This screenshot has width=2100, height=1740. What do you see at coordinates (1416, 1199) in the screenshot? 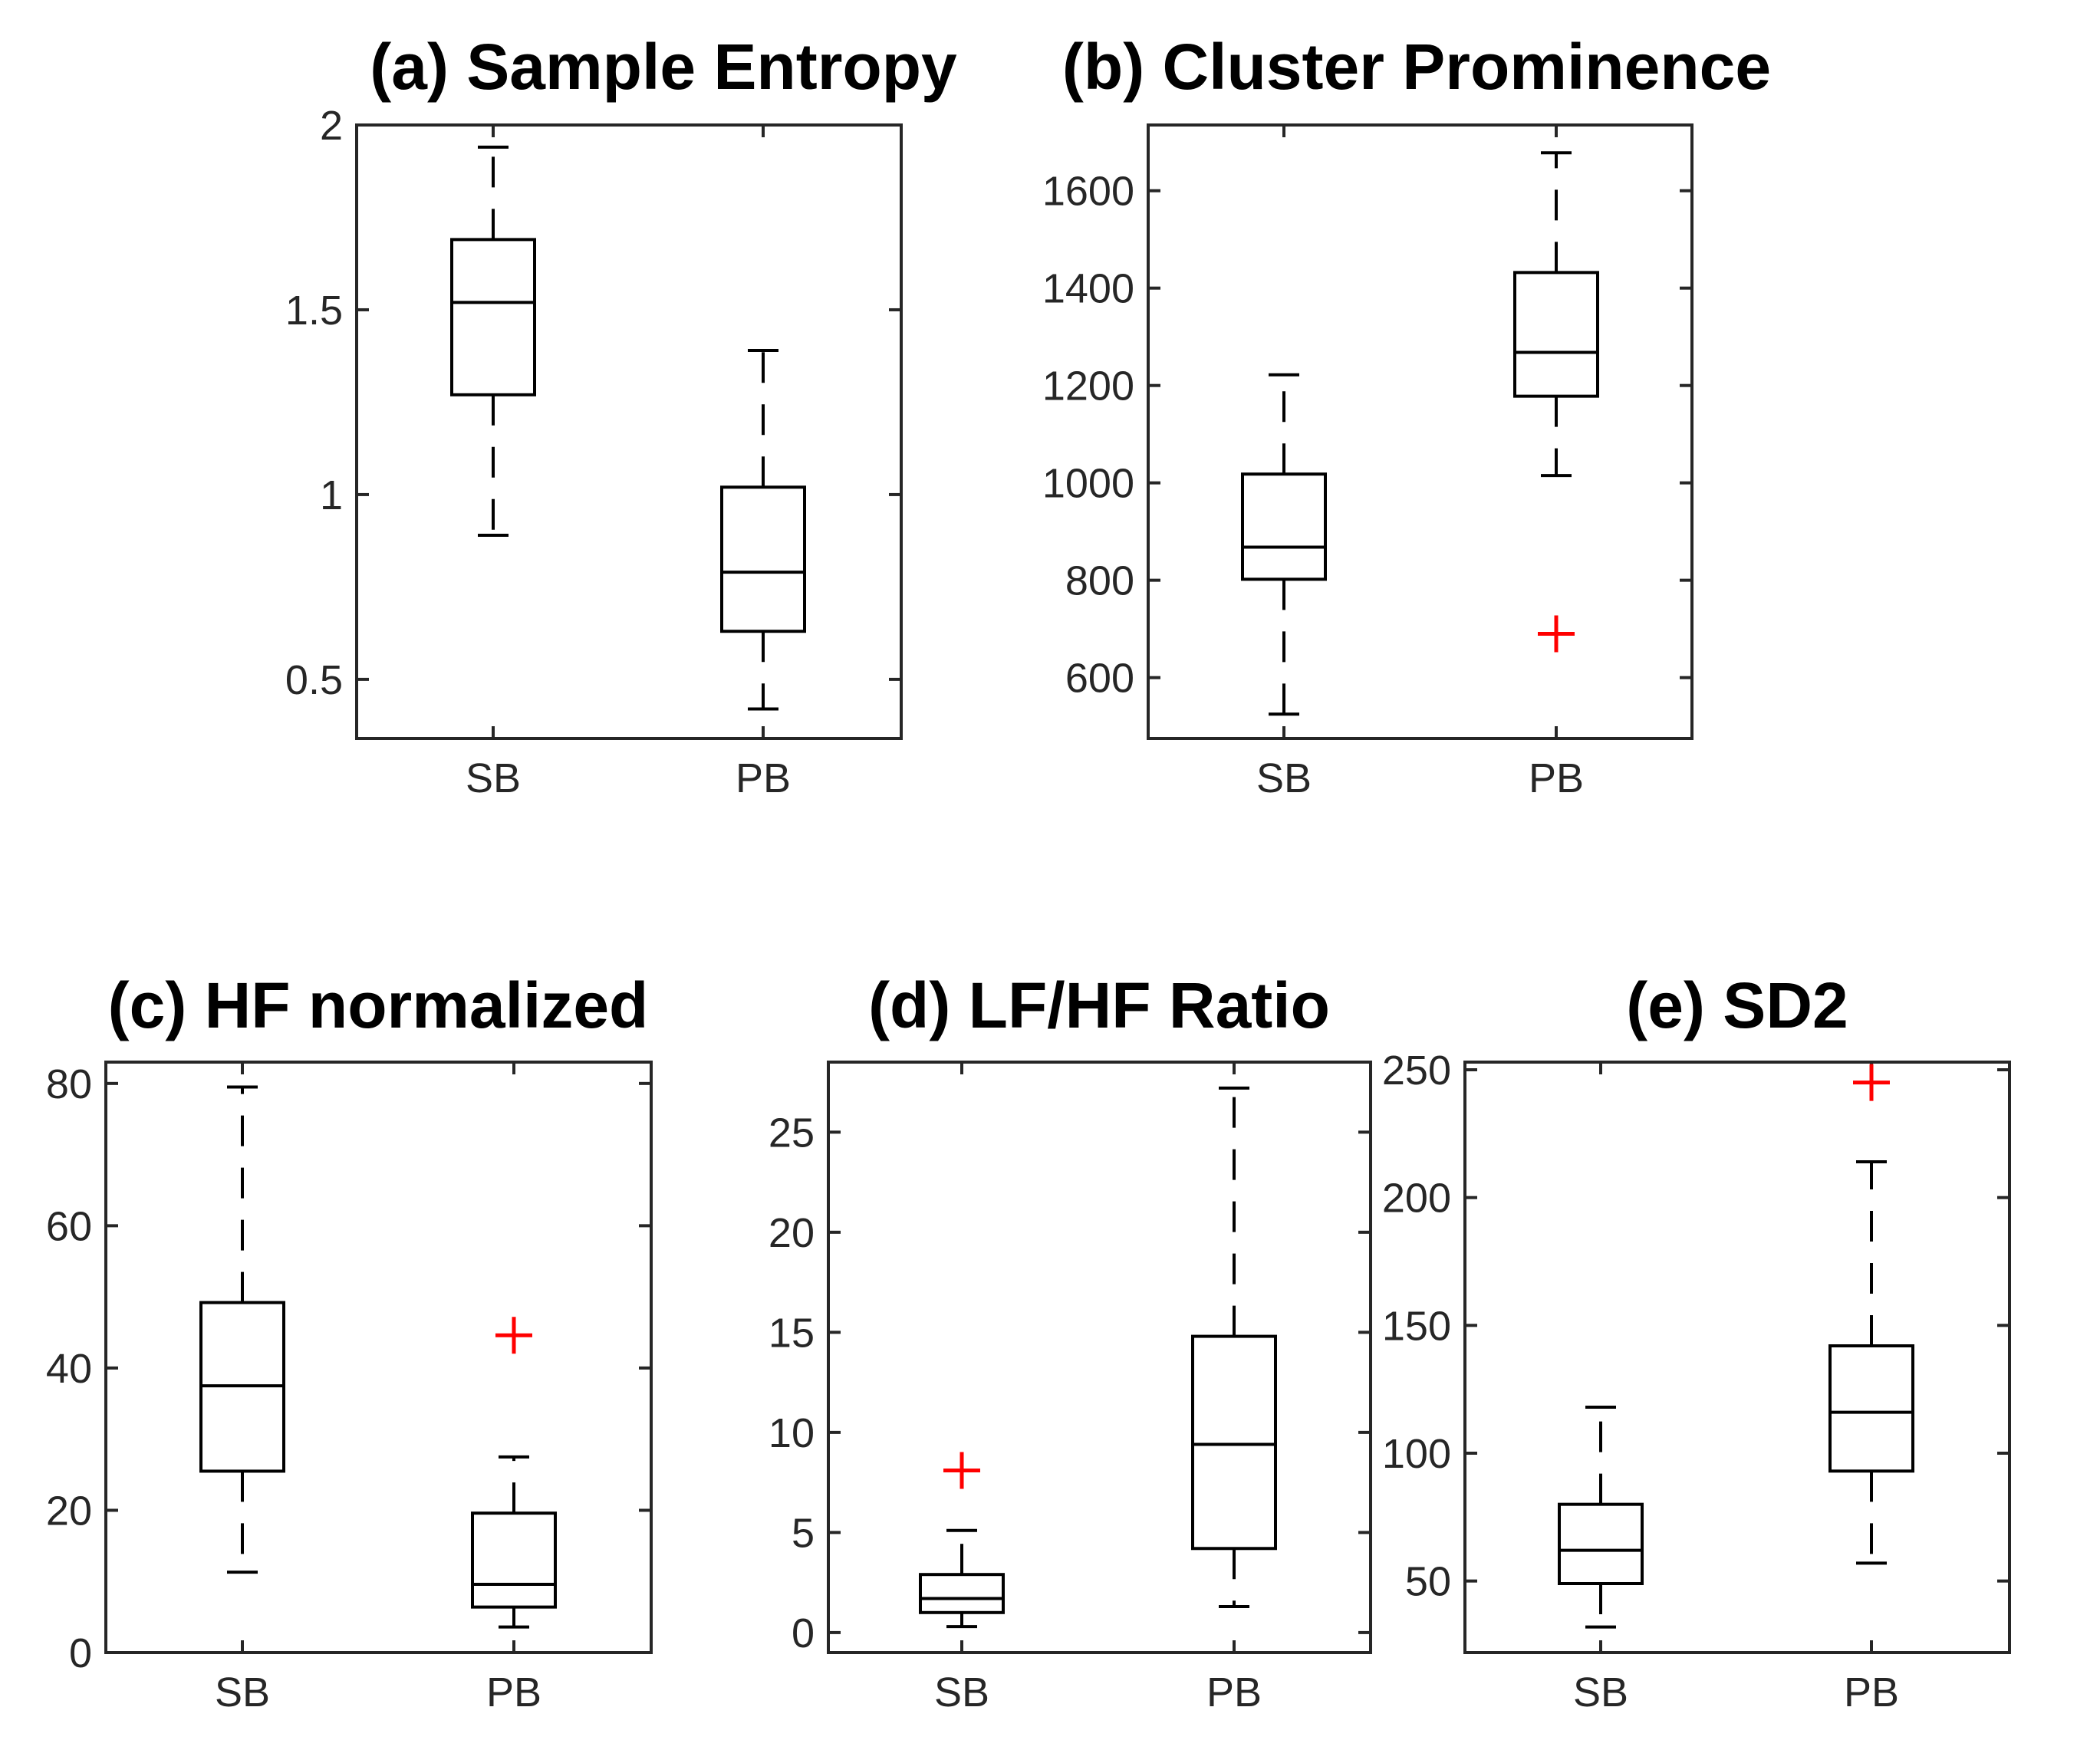
I see `y-tick-label: 200` at bounding box center [1416, 1199].